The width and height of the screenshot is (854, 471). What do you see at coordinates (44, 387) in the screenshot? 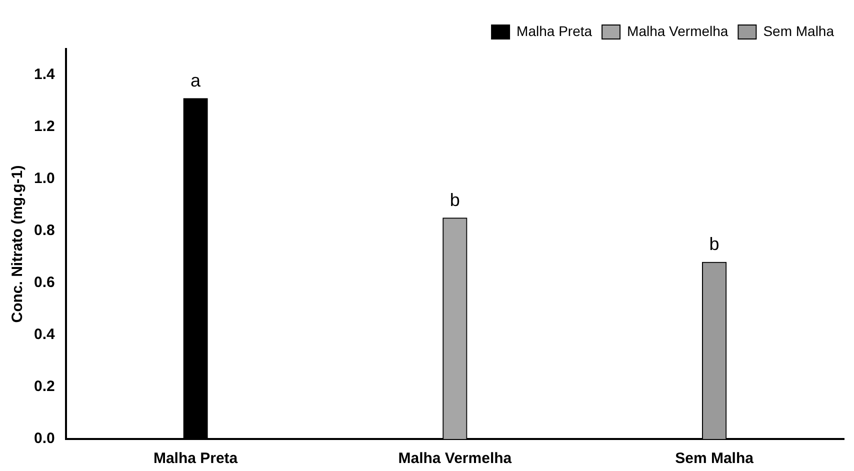
I see `y-tick-label: 0.2` at bounding box center [44, 387].